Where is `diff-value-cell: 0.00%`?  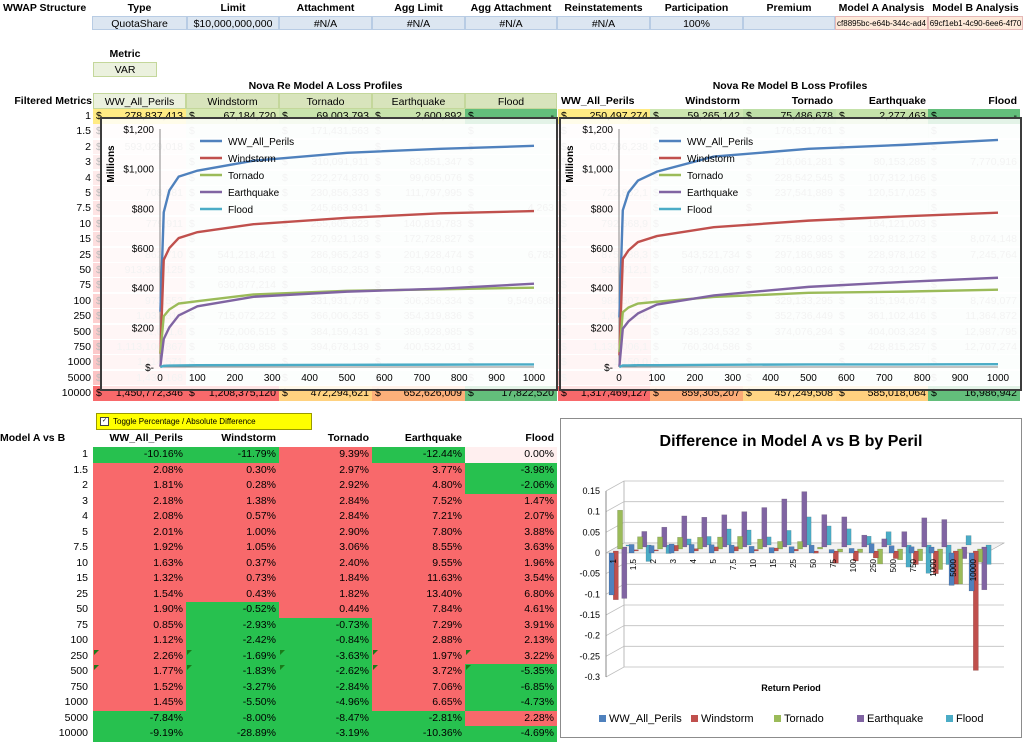 diff-value-cell: 0.00% is located at coordinates (511, 455).